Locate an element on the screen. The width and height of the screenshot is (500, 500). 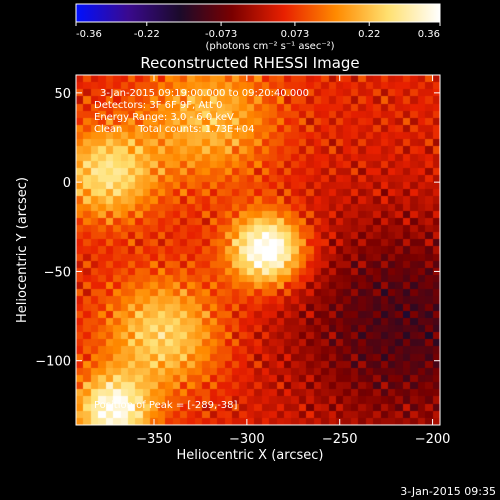
colorbar-tick-label: -0.22 is located at coordinates (147, 34).